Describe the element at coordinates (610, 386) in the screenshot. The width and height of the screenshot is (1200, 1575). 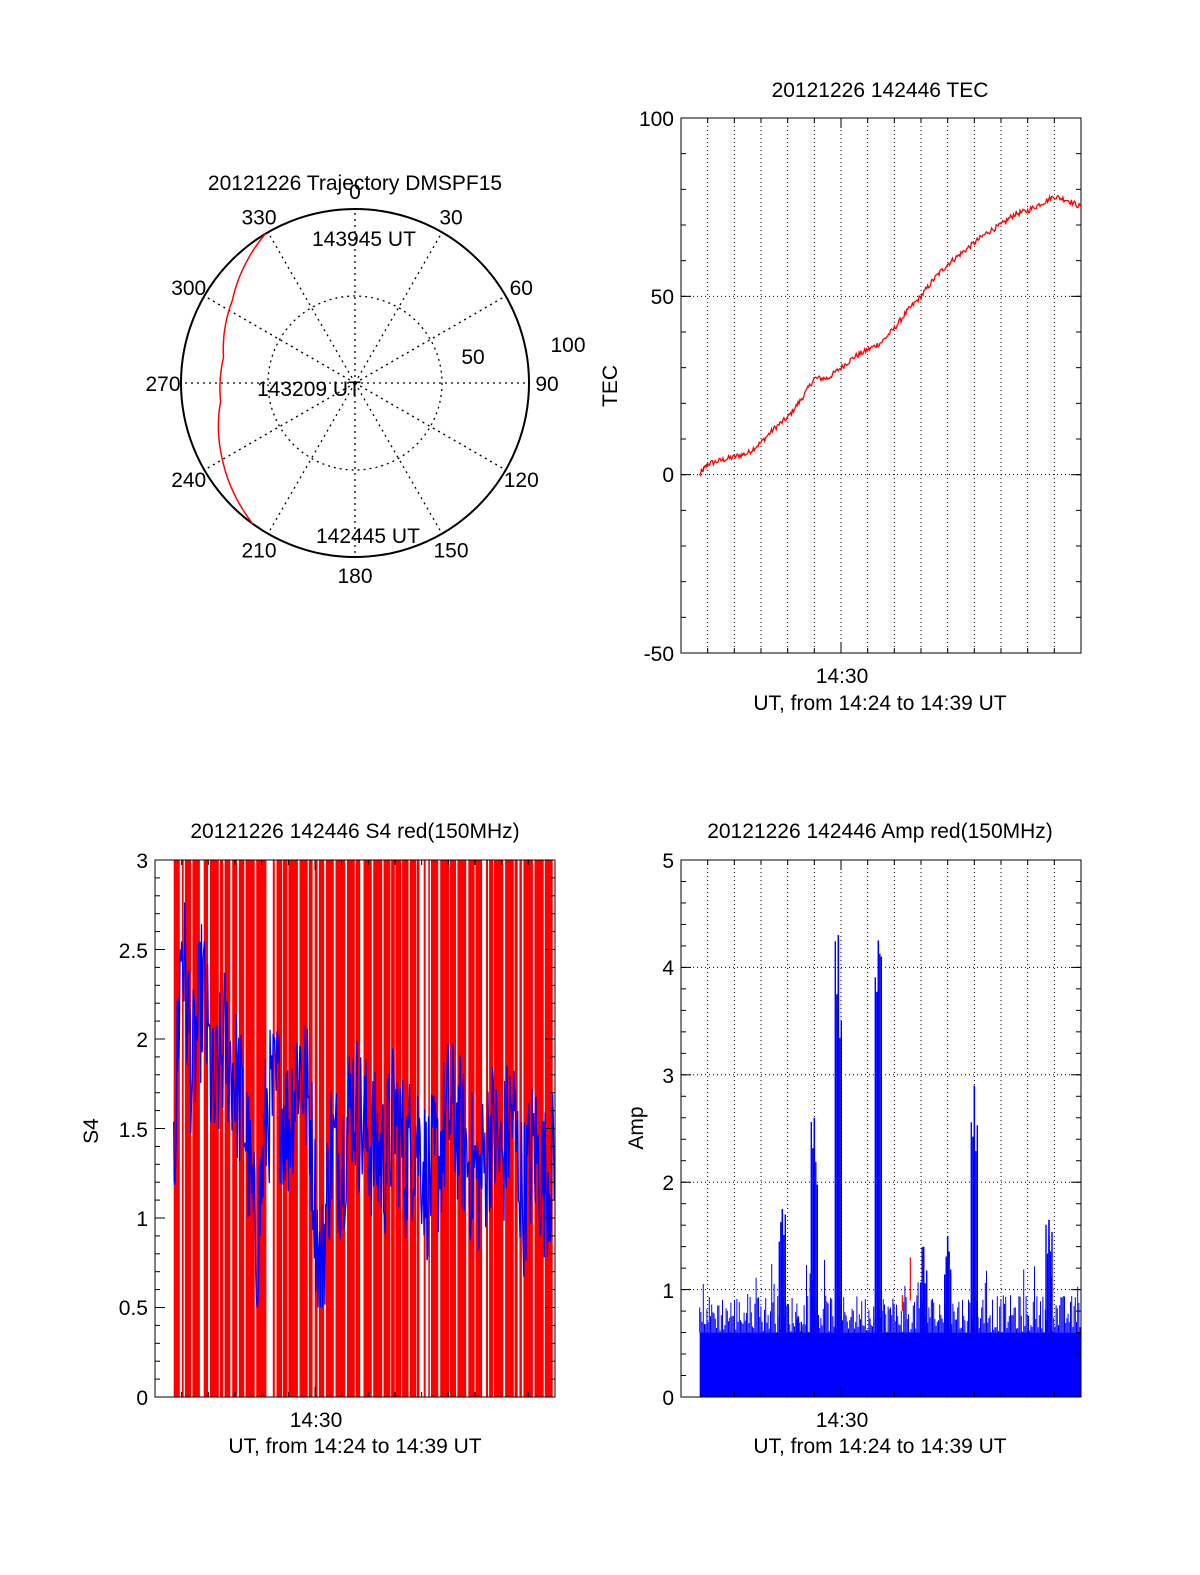
I see `tec-y-axis-label: TEC` at that location.